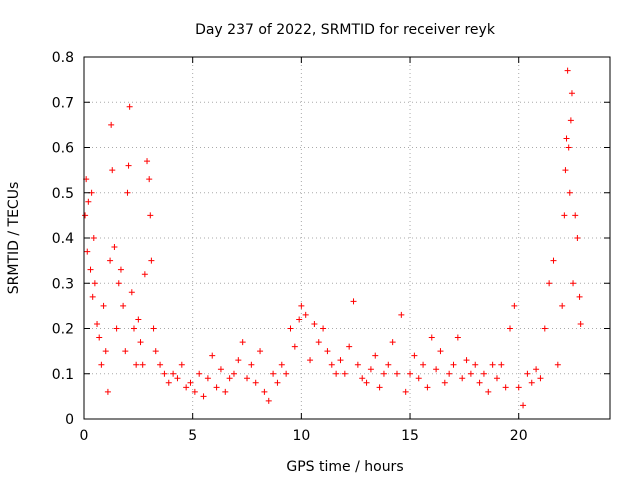  What do you see at coordinates (63, 103) in the screenshot?
I see `y-tick-label: 0.7` at bounding box center [63, 103].